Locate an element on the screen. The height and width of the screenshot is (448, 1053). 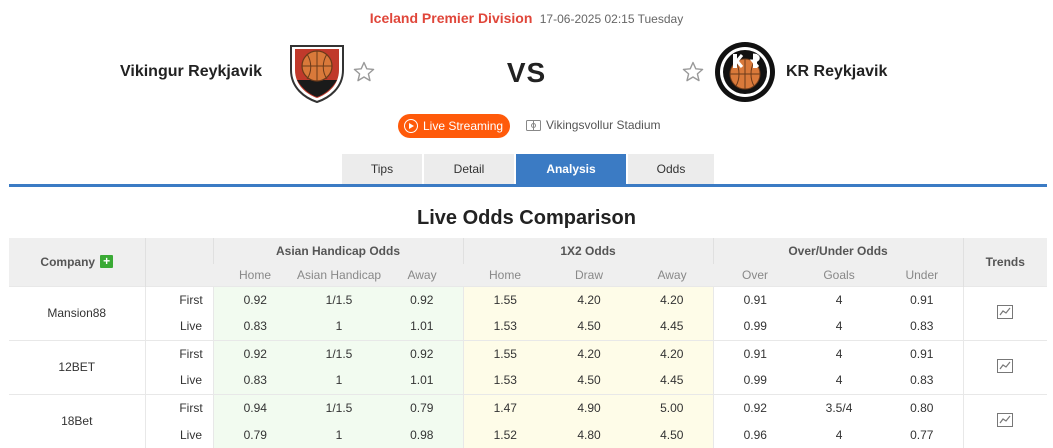
company-name: 12BET is located at coordinates (77, 366).